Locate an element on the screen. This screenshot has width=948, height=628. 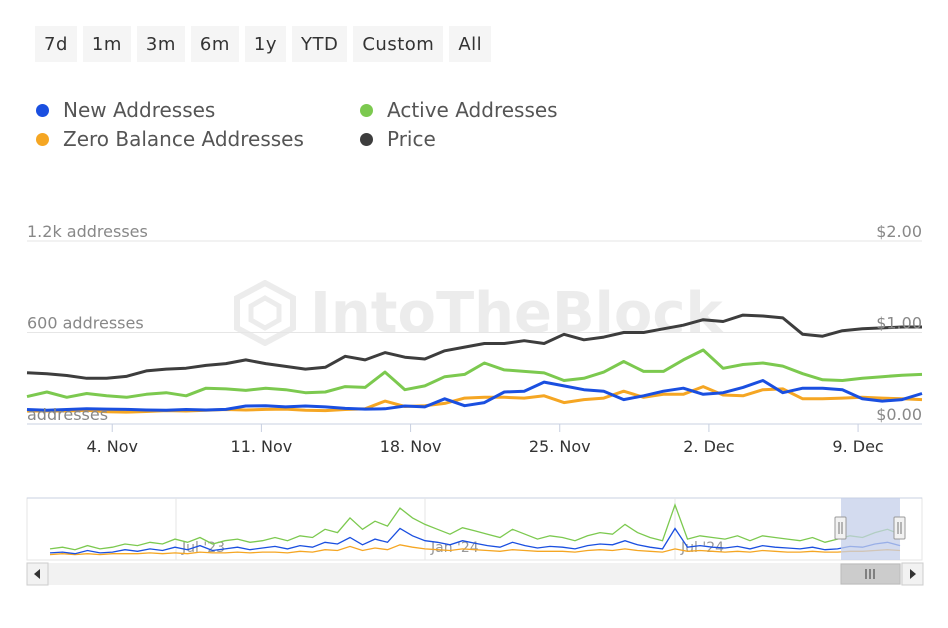
range-7d-button: 7d is located at coordinates (56, 44).